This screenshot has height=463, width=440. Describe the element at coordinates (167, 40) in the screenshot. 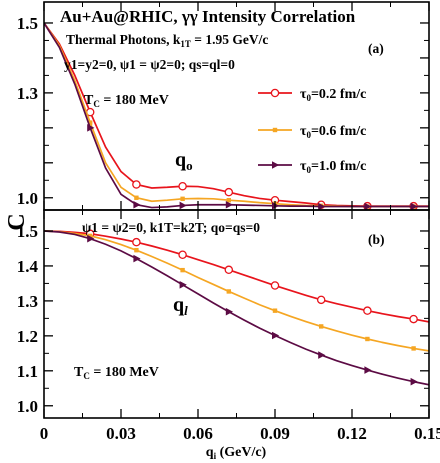

I see `panel-a-subtitle: Thermal Photons, k1T = 1.95 GeV/c` at that location.